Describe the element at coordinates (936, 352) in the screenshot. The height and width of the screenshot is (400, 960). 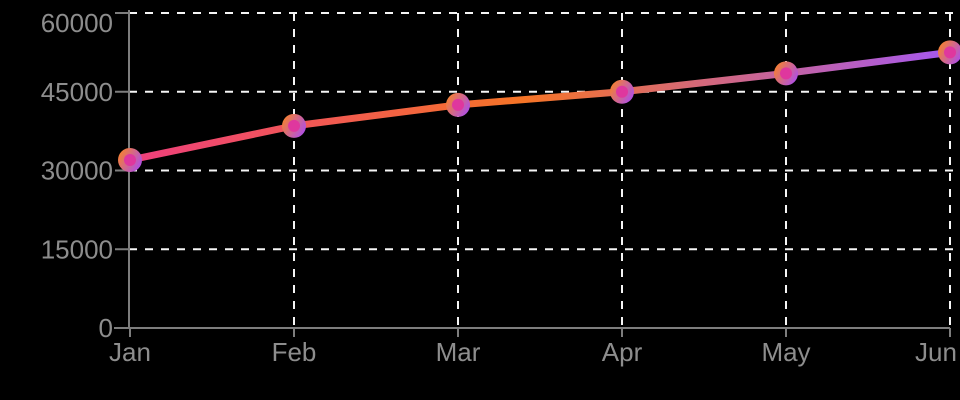
I see `x-tick-label: Jun` at that location.